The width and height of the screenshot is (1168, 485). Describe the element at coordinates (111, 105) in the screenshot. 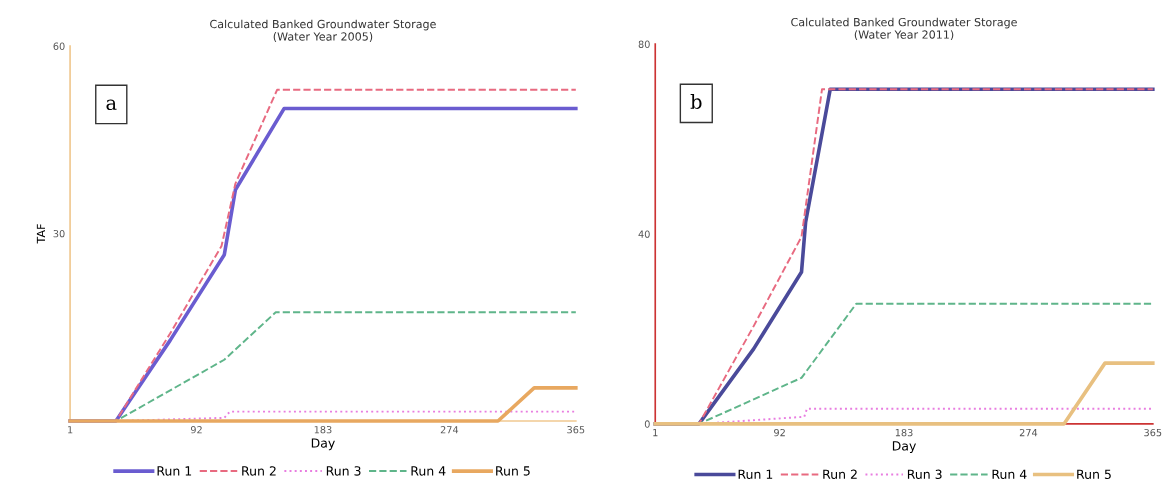

I see `annotation: a` at that location.